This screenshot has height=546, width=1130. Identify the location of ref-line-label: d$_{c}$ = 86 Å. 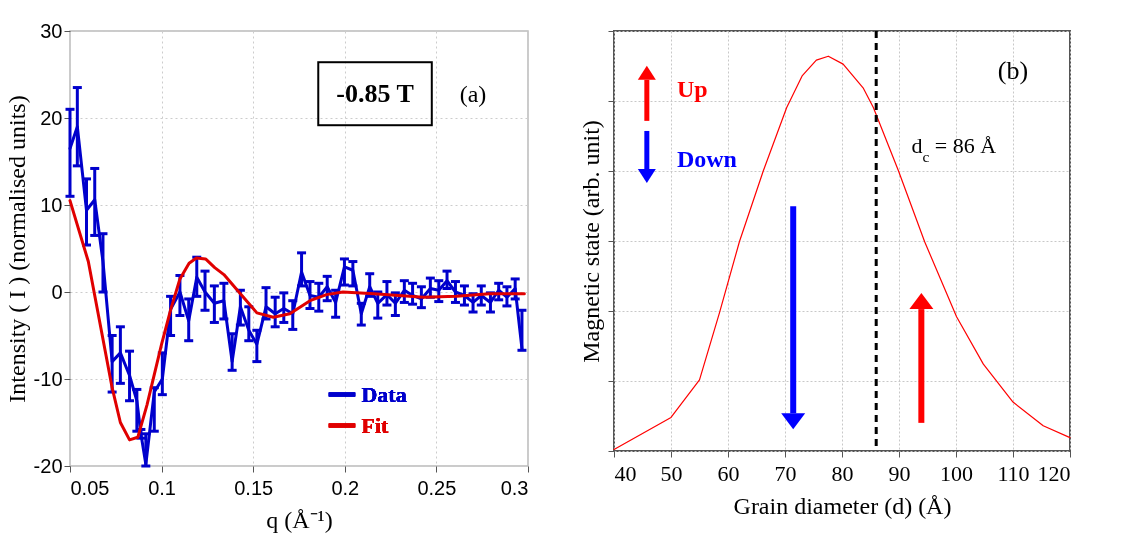
(954, 148).